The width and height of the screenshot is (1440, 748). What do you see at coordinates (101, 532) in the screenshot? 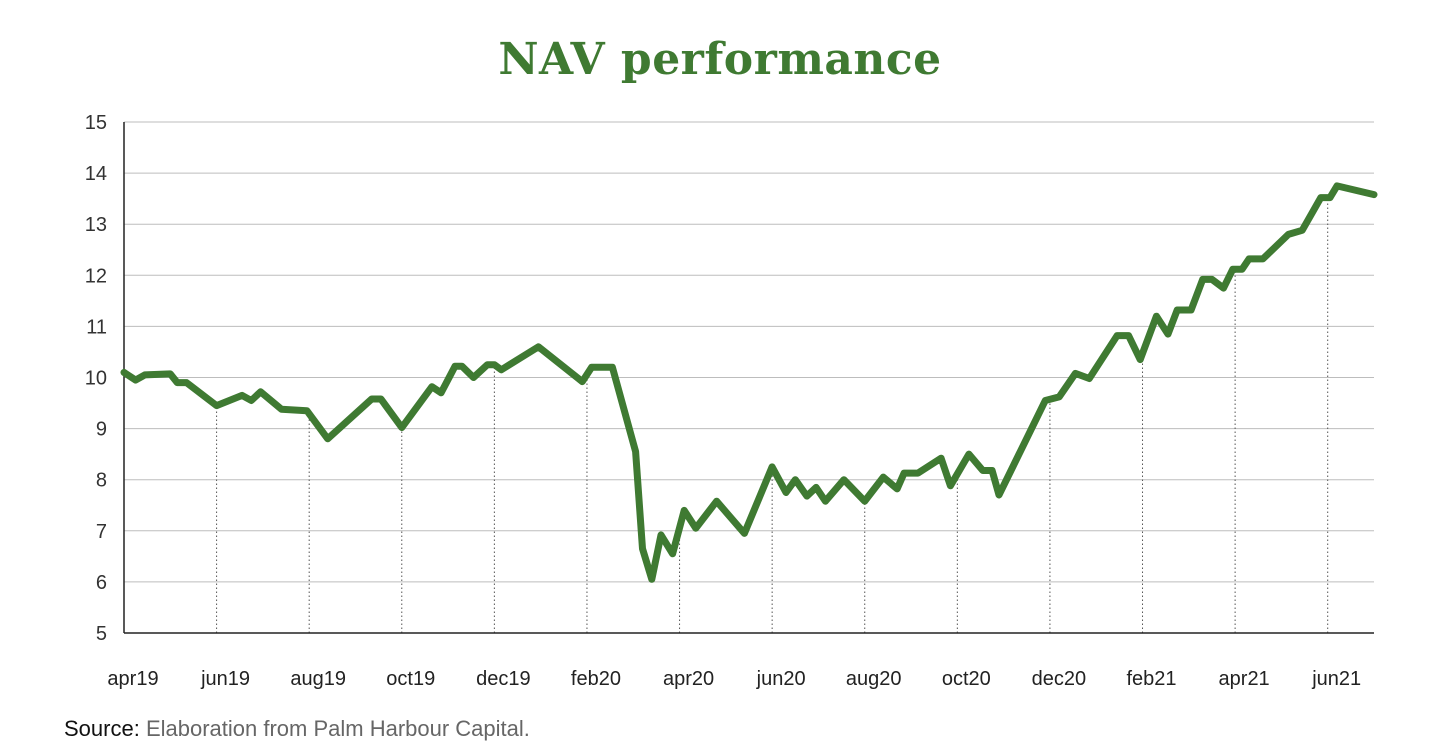
I see `y-tick-label: 7` at bounding box center [101, 532].